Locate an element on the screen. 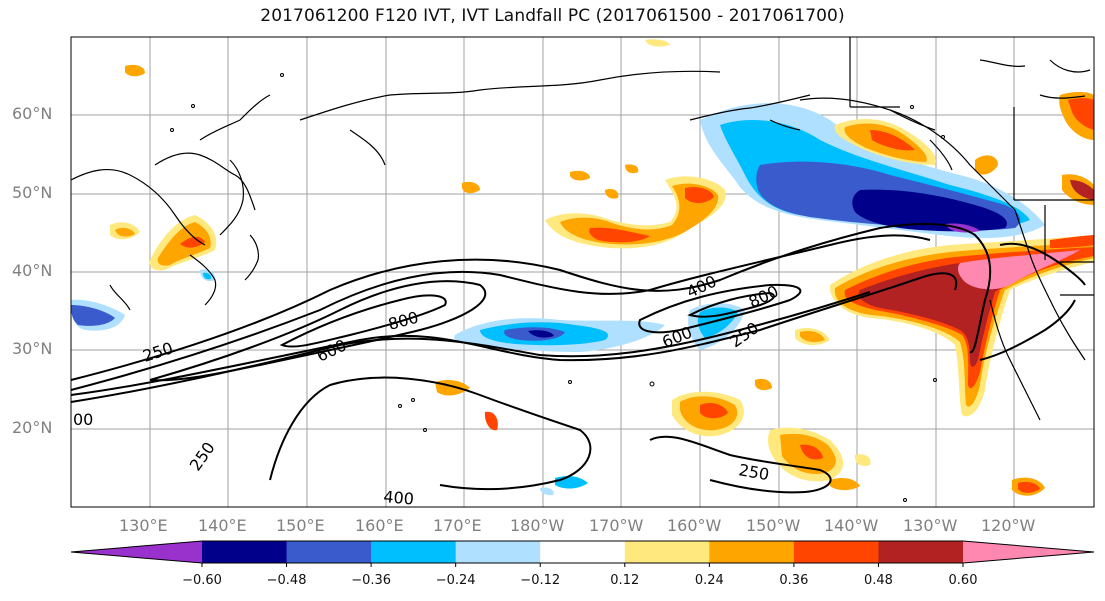 This screenshot has height=601, width=1105. lon-label: 140°W is located at coordinates (851, 525).